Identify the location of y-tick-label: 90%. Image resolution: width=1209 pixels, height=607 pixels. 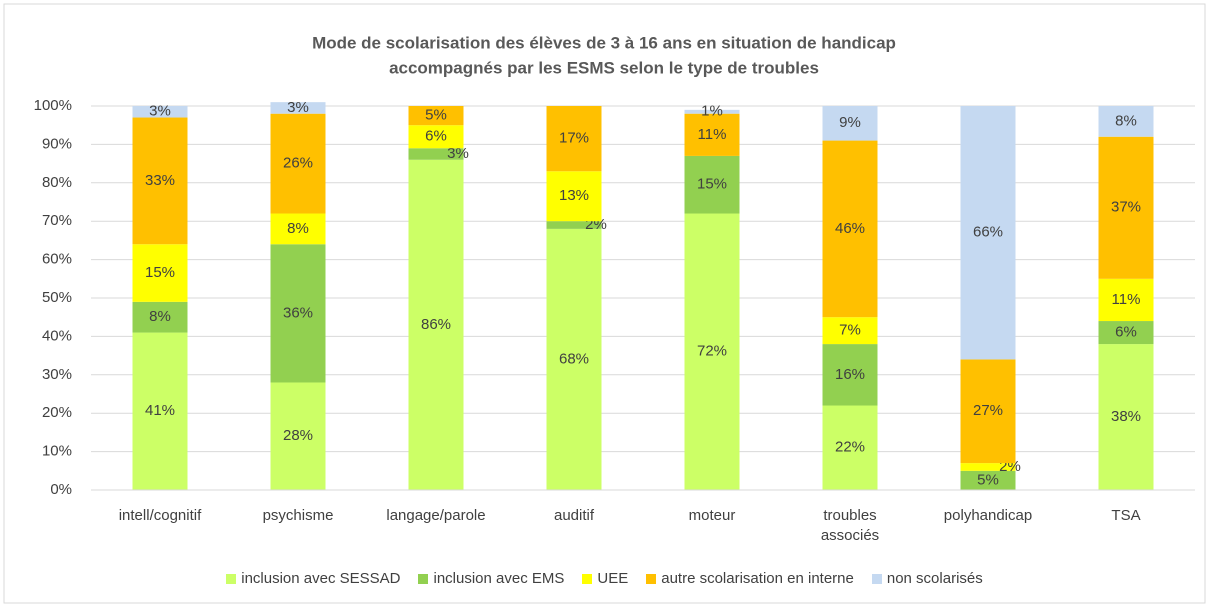
(57, 143).